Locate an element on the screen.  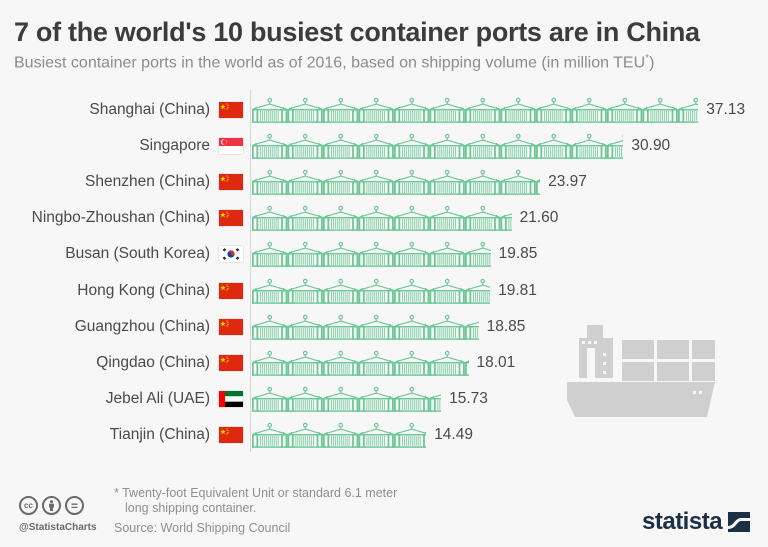
subtitle-footnote-mark: * is located at coordinates (647, 58).